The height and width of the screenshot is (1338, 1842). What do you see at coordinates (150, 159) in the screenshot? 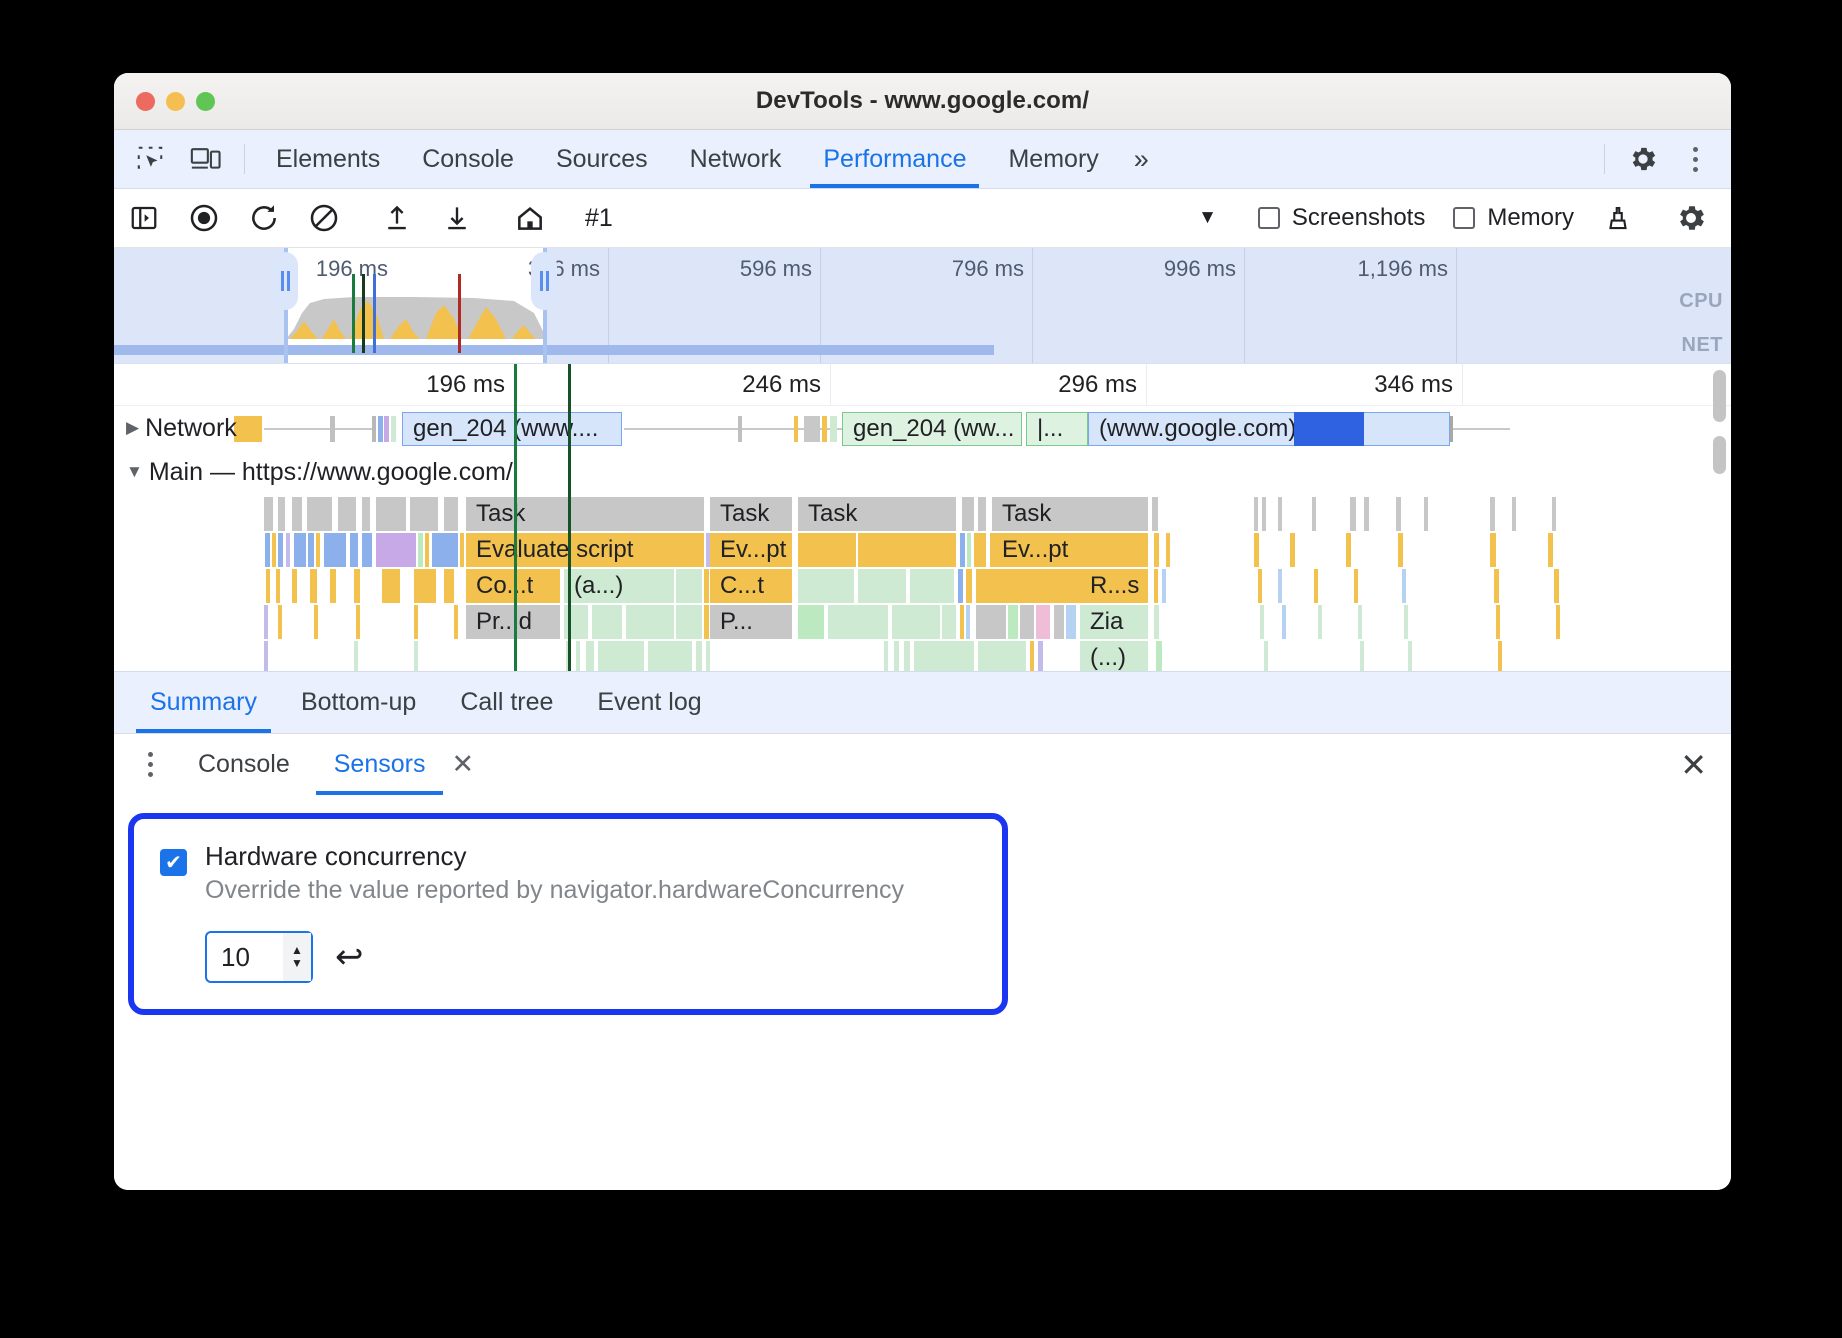
I see `inspect-element-icon` at bounding box center [150, 159].